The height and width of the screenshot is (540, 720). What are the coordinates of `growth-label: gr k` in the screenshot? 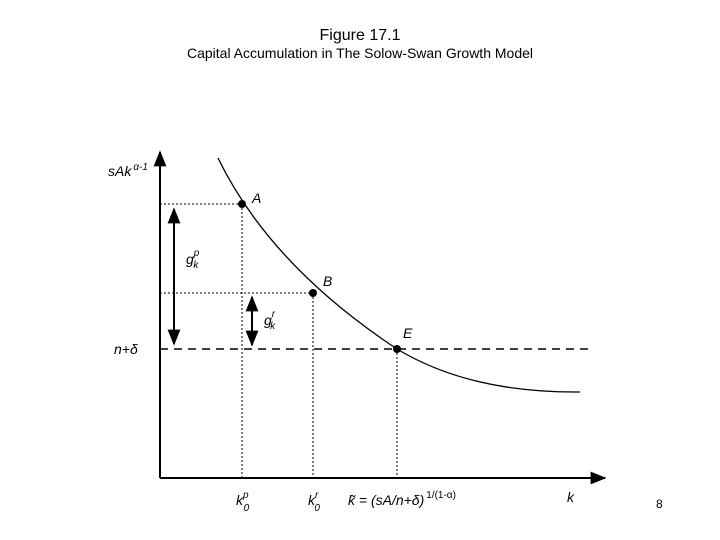 It's located at (270, 320).